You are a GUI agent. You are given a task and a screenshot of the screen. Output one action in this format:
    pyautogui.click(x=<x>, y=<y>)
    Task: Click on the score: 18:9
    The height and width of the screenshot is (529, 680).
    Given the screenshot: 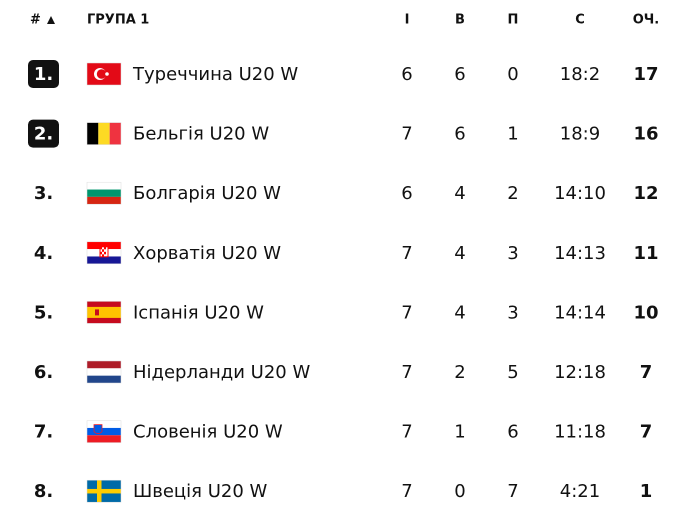 What is the action you would take?
    pyautogui.click(x=580, y=134)
    